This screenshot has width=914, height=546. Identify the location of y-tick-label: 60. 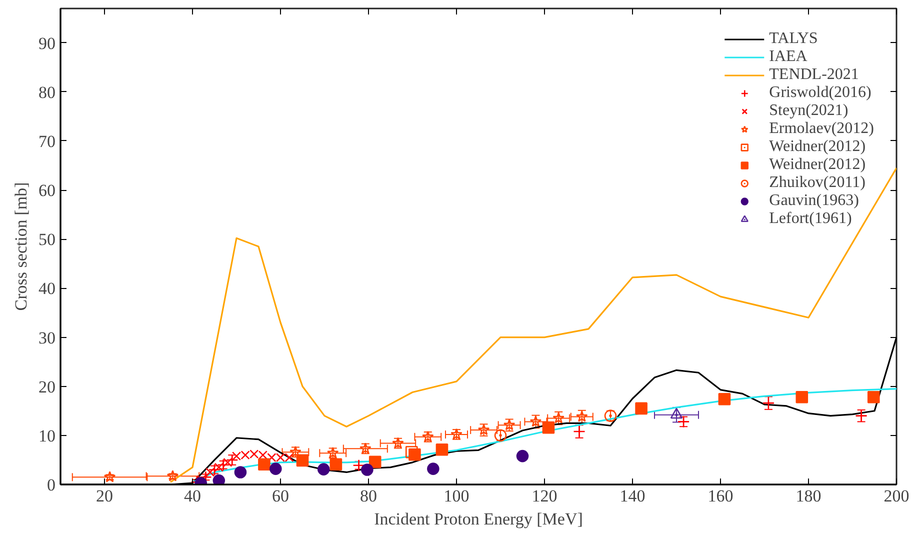
(47, 190).